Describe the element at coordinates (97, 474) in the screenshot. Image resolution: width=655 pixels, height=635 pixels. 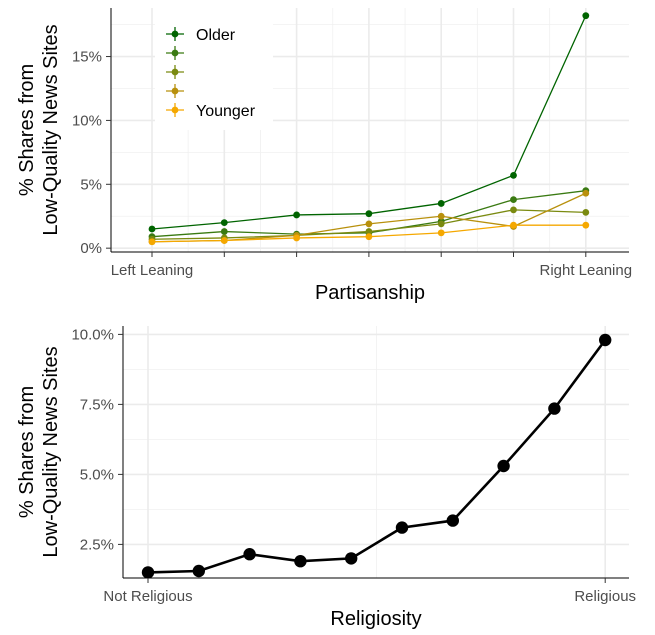
I see `y-tick-label: 5.0%` at that location.